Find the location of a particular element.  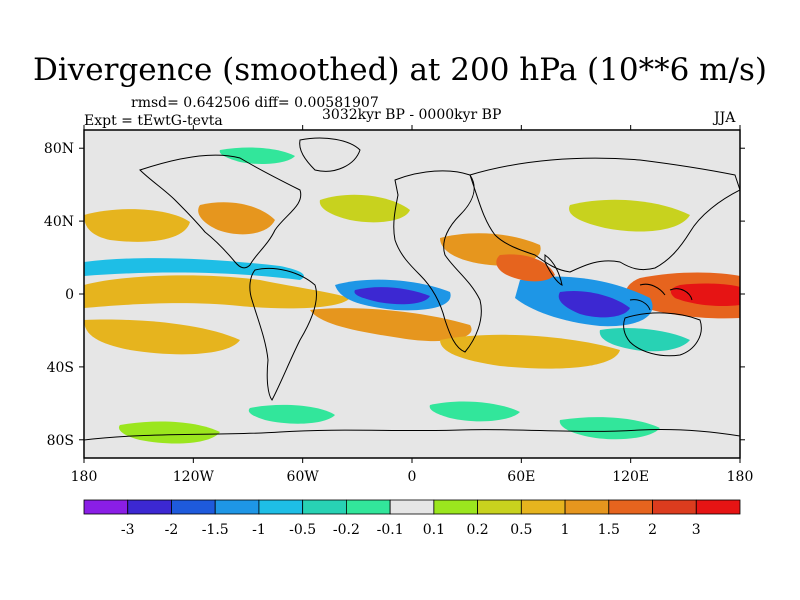

colorbar-label: 1 is located at coordinates (565, 530).